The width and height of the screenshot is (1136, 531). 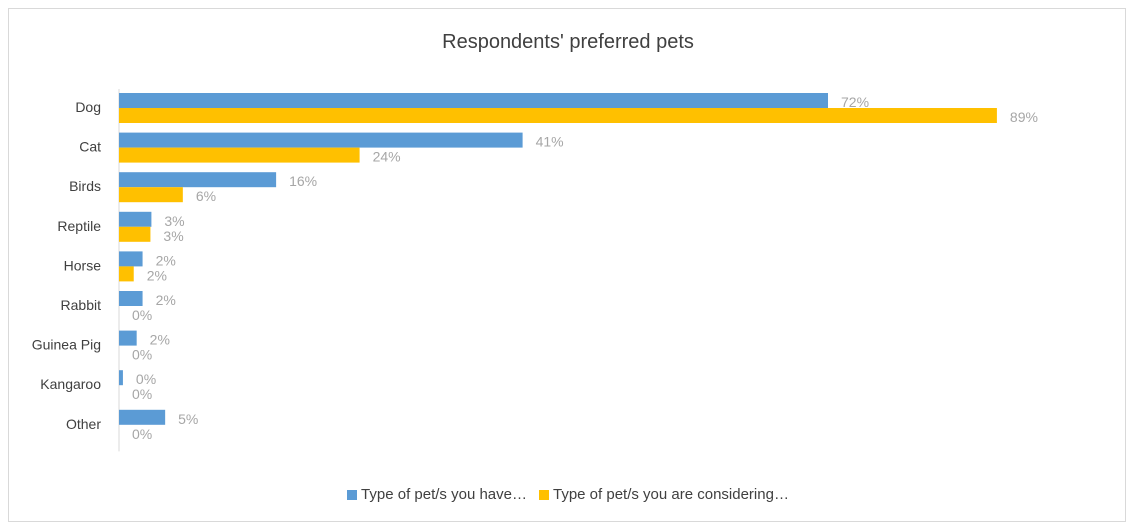 What do you see at coordinates (387, 157) in the screenshot?
I see `data-label-considering: 24%` at bounding box center [387, 157].